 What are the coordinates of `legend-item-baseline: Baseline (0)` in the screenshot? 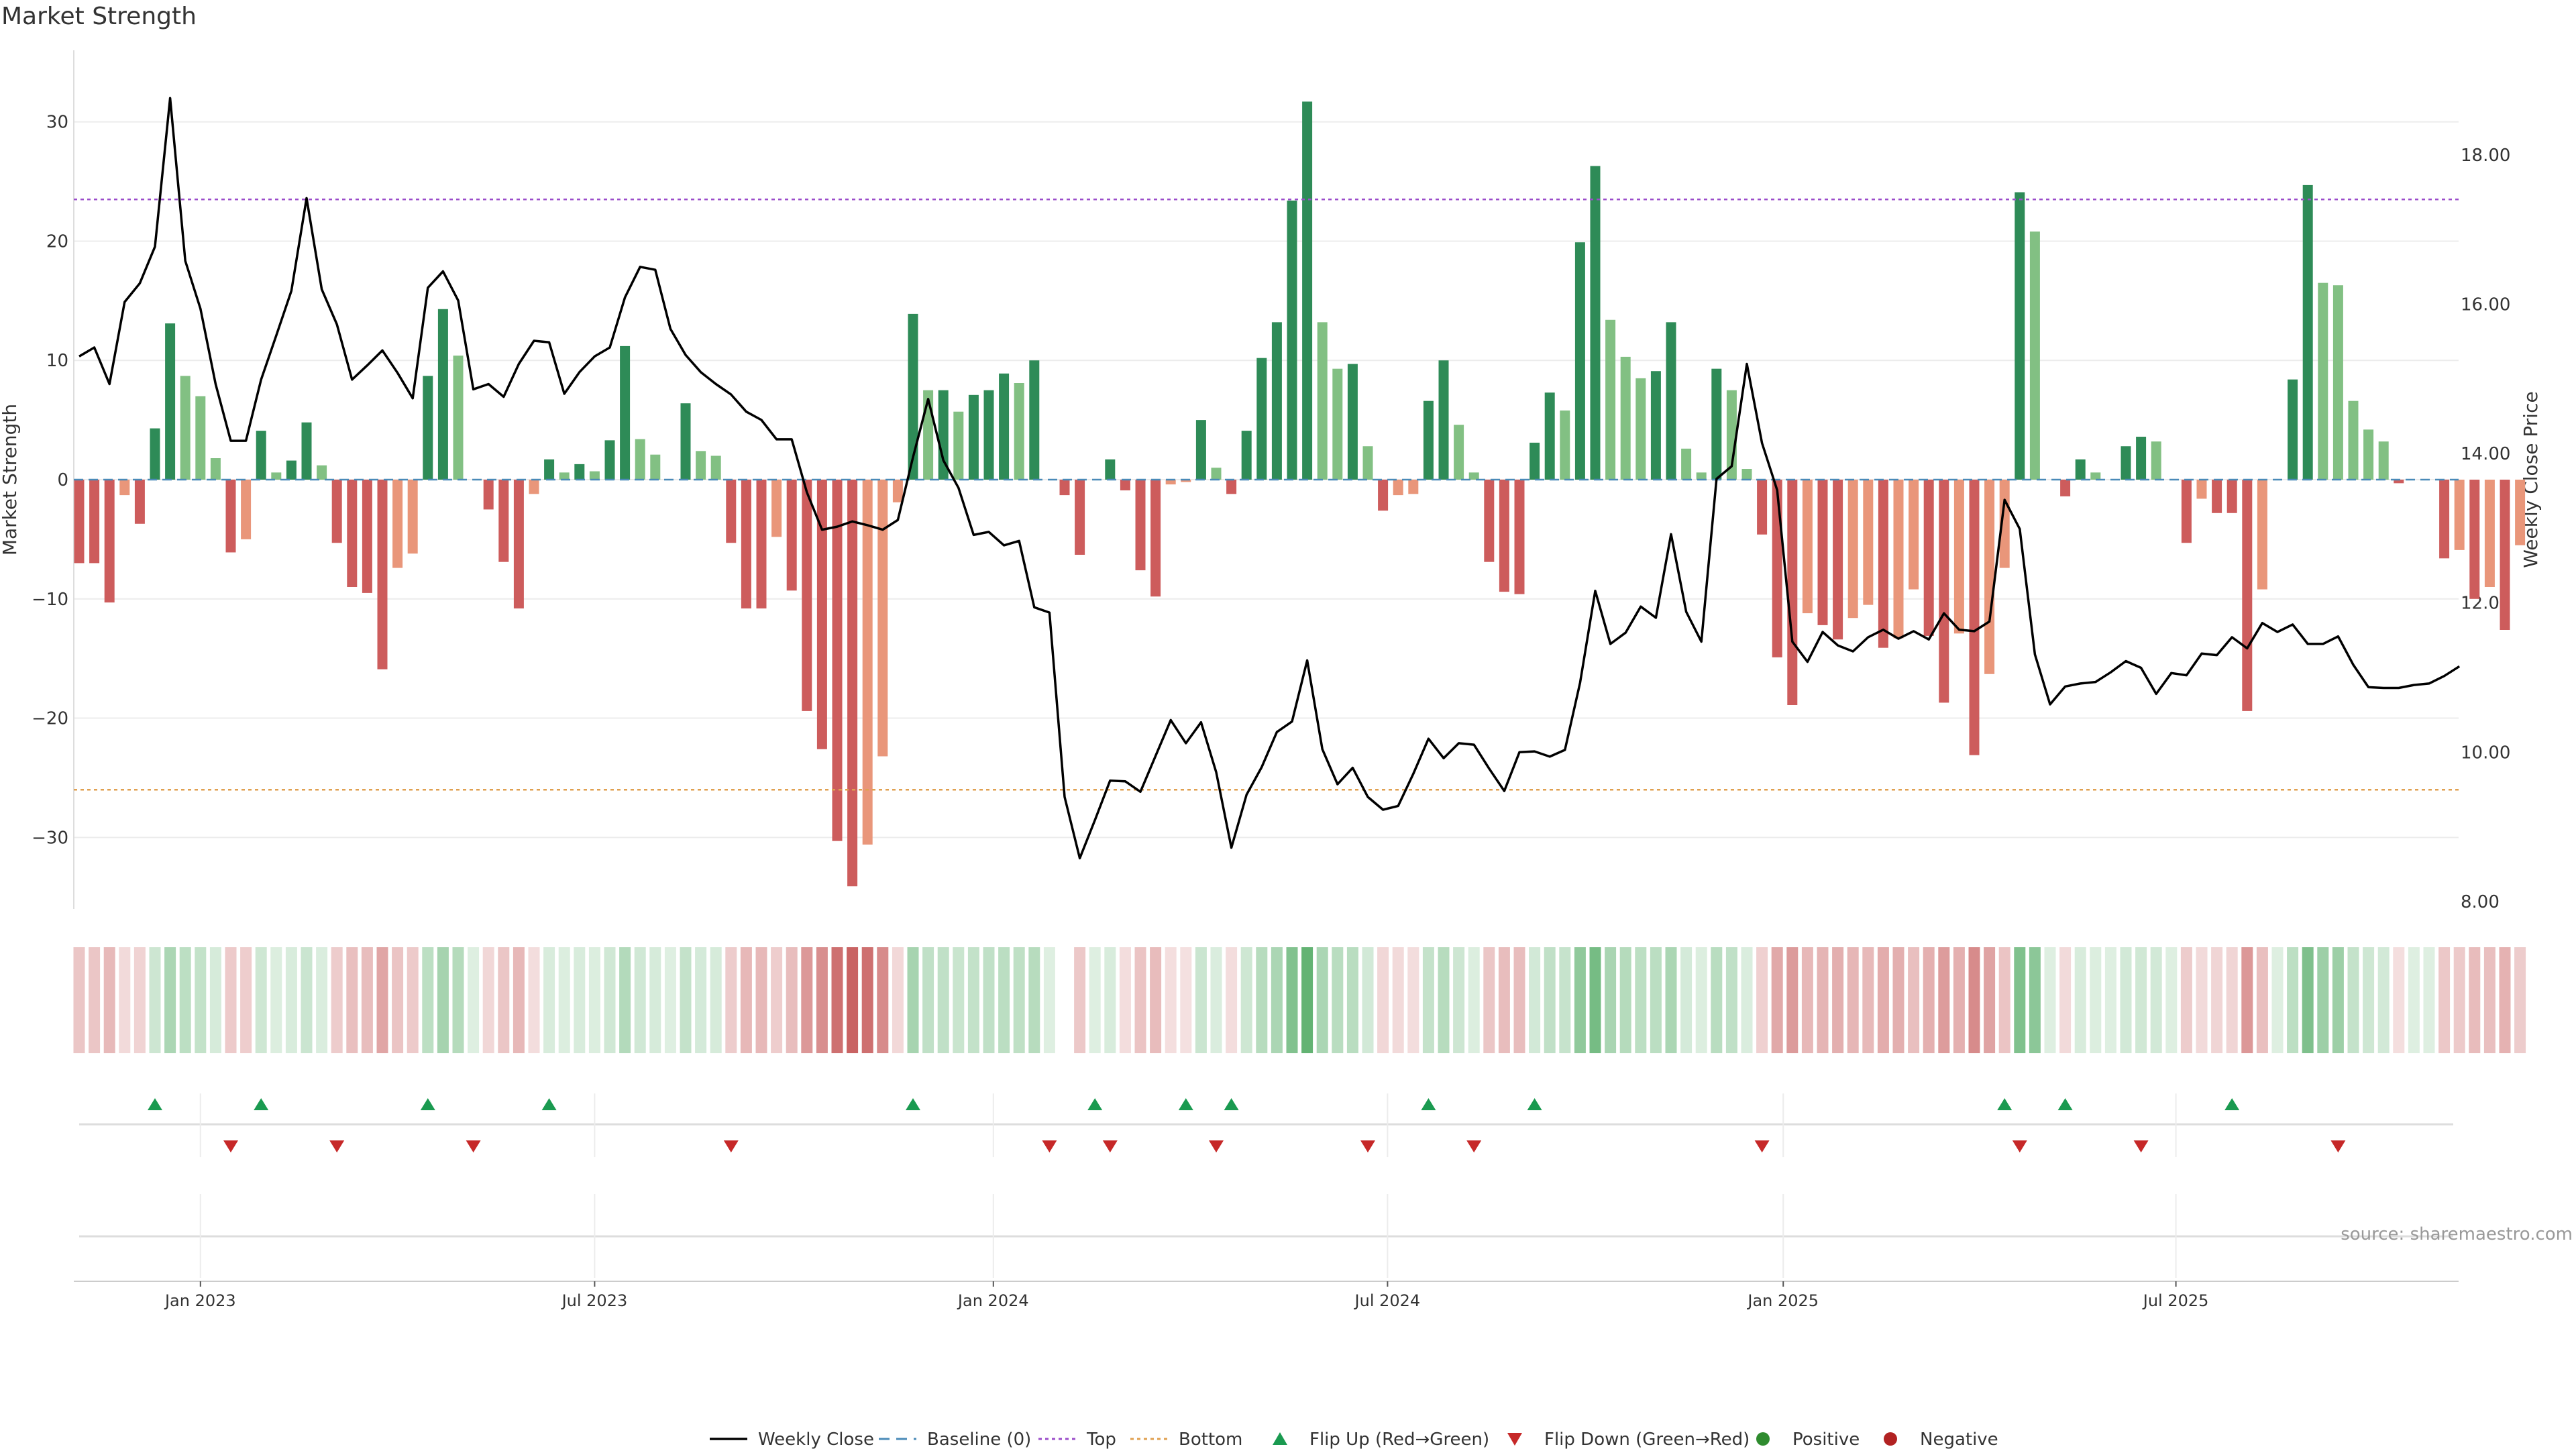 It's located at (955, 1439).